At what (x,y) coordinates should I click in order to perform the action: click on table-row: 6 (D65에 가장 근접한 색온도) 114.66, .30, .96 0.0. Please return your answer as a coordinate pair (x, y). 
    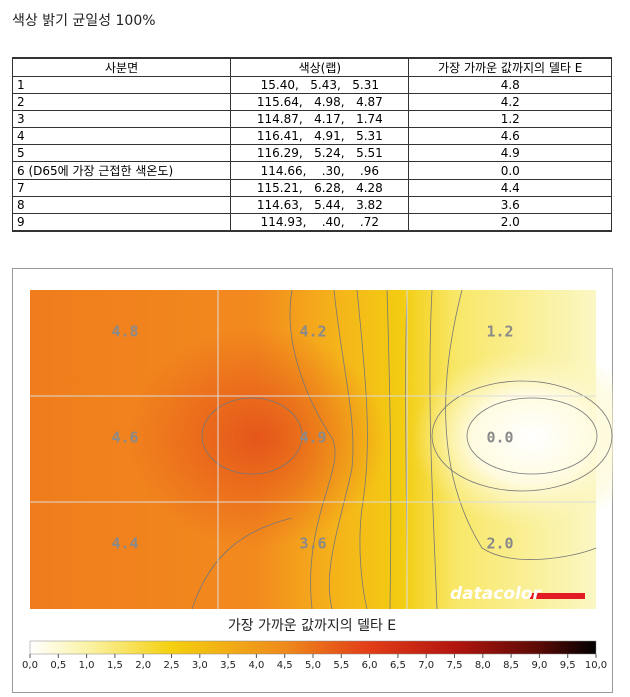
    Looking at the image, I should click on (311, 170).